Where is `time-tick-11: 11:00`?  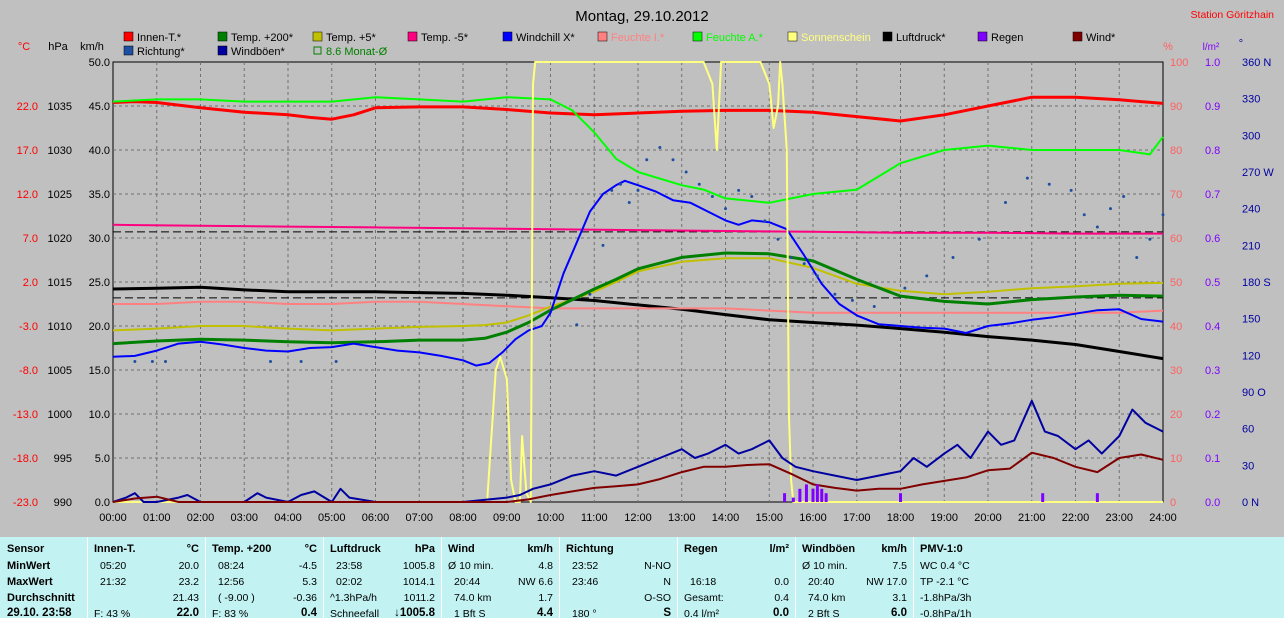 time-tick-11: 11:00 is located at coordinates (594, 518).